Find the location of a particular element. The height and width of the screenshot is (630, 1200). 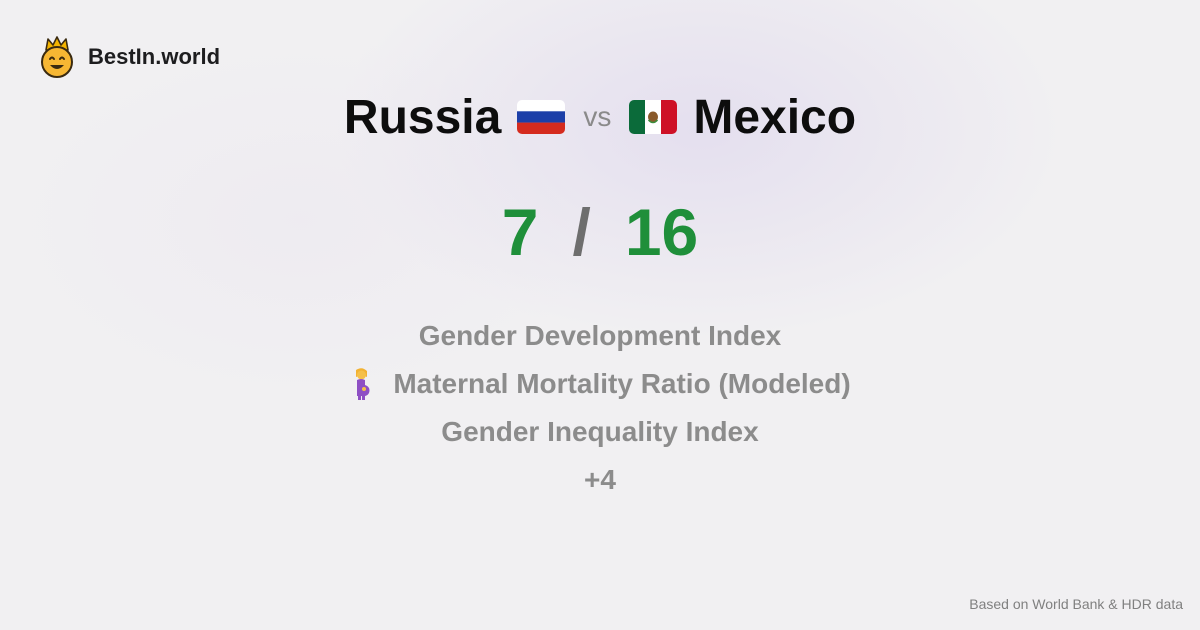

data-source-note: Based on World Bank & HDR data is located at coordinates (1076, 604).